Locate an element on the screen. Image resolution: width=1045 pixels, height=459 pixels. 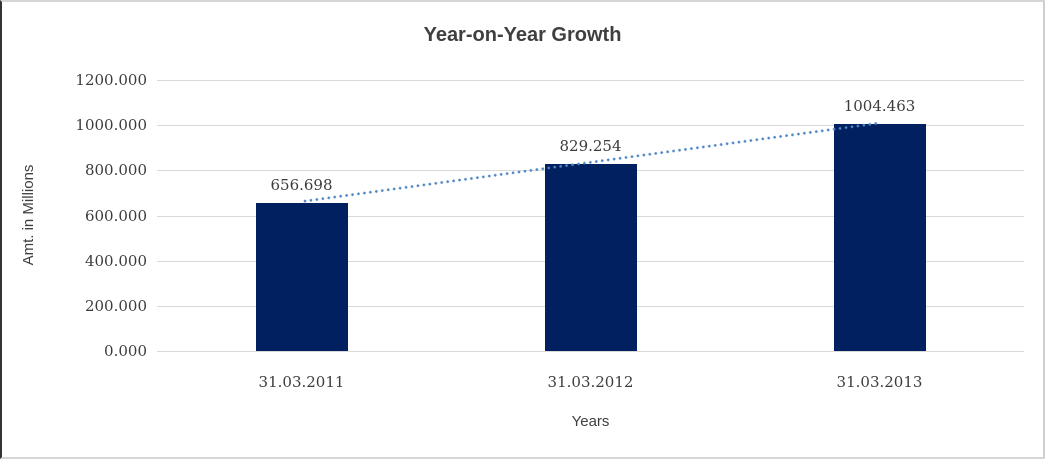
y-tick-label: 800.000 is located at coordinates (115, 170).